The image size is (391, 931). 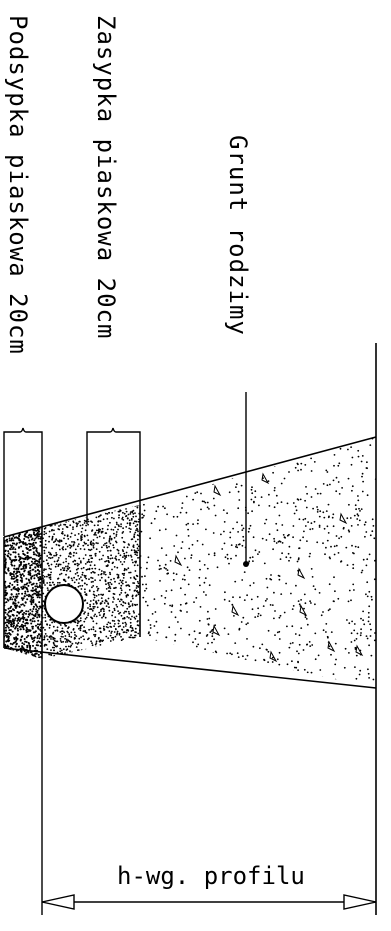 I want to click on dimension-label: h-wg. profilu, so click(x=211, y=876).